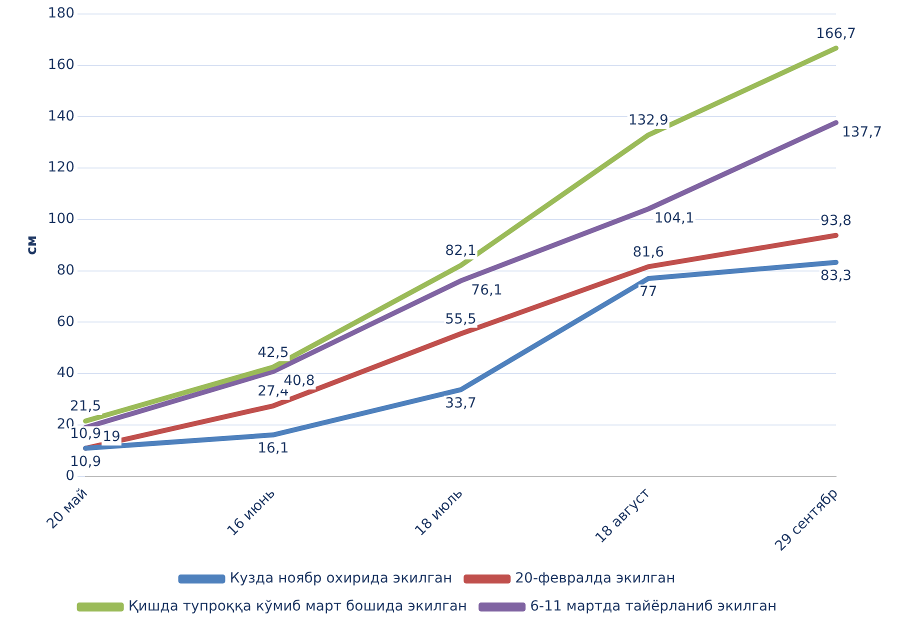 This screenshot has width=906, height=628. I want to click on data-label: 21,5, so click(86, 406).